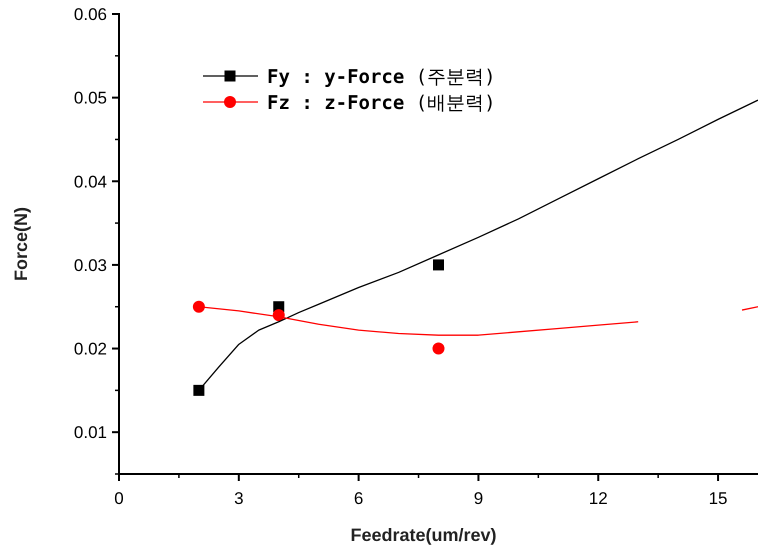  What do you see at coordinates (90, 182) in the screenshot?
I see `y-tick-label: 0.04` at bounding box center [90, 182].